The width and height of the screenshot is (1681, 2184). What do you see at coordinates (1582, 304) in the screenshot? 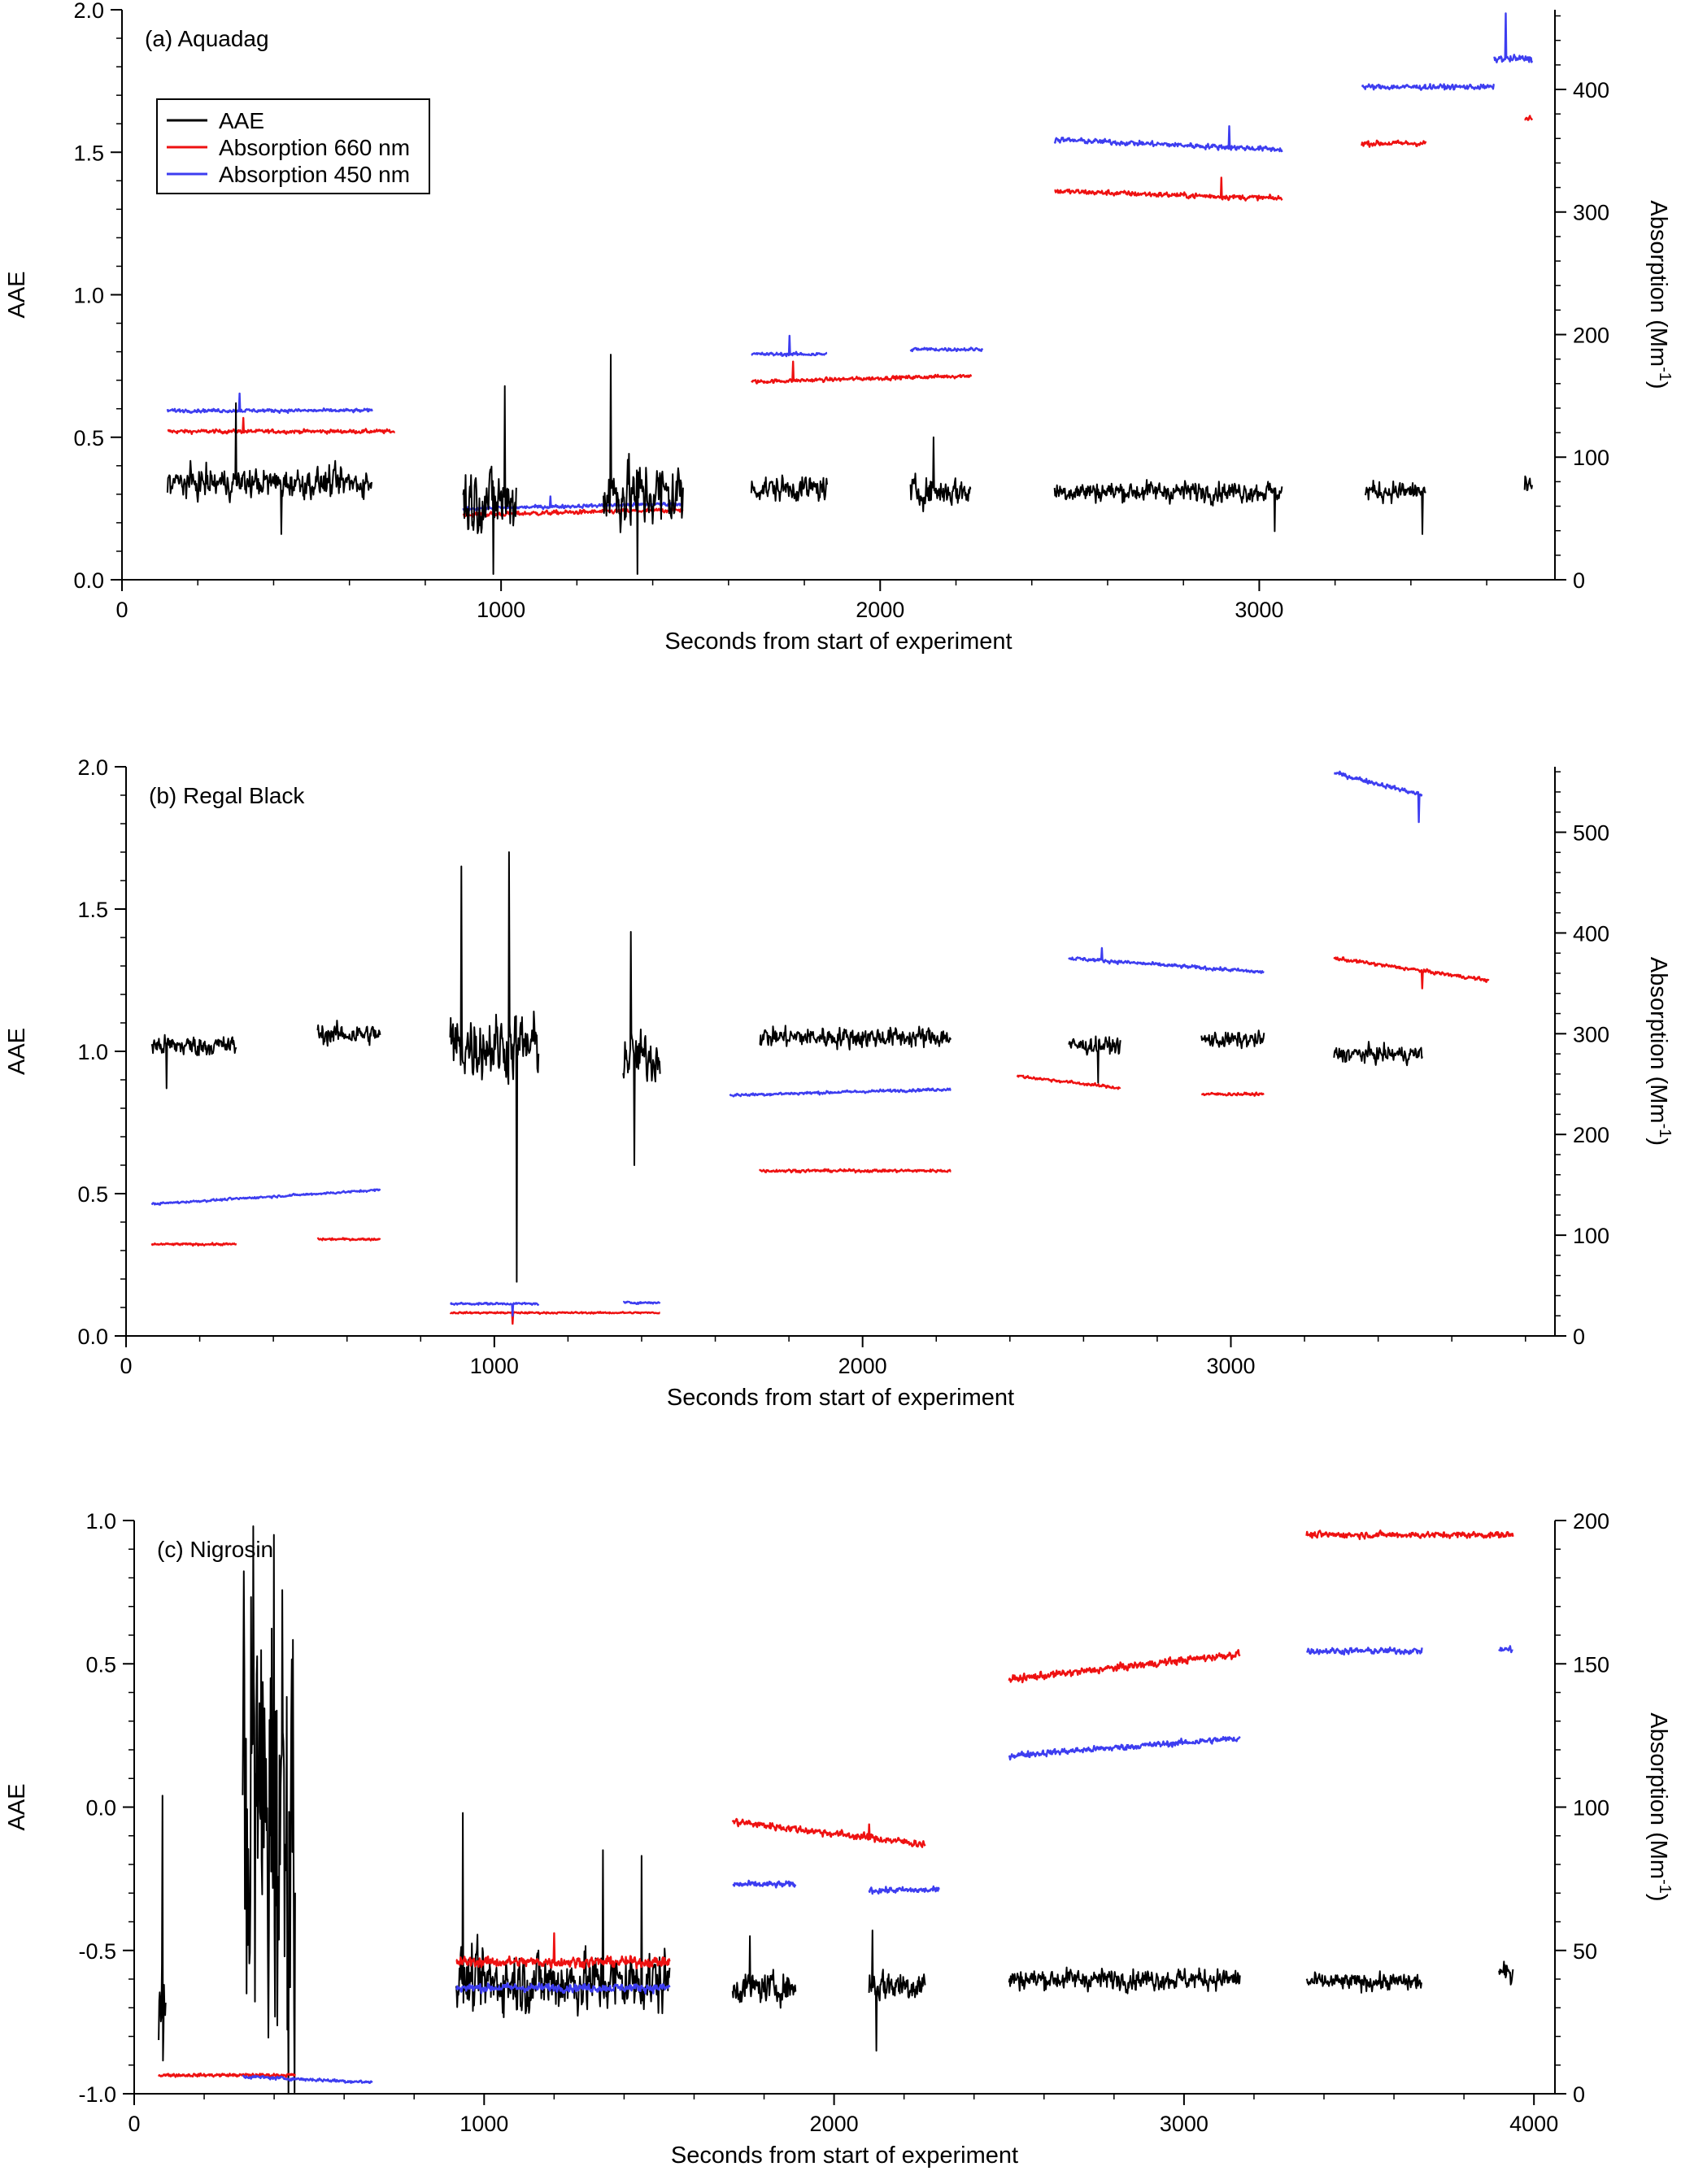
I see `right-y-ticks: 0 100 200 300 400` at bounding box center [1582, 304].